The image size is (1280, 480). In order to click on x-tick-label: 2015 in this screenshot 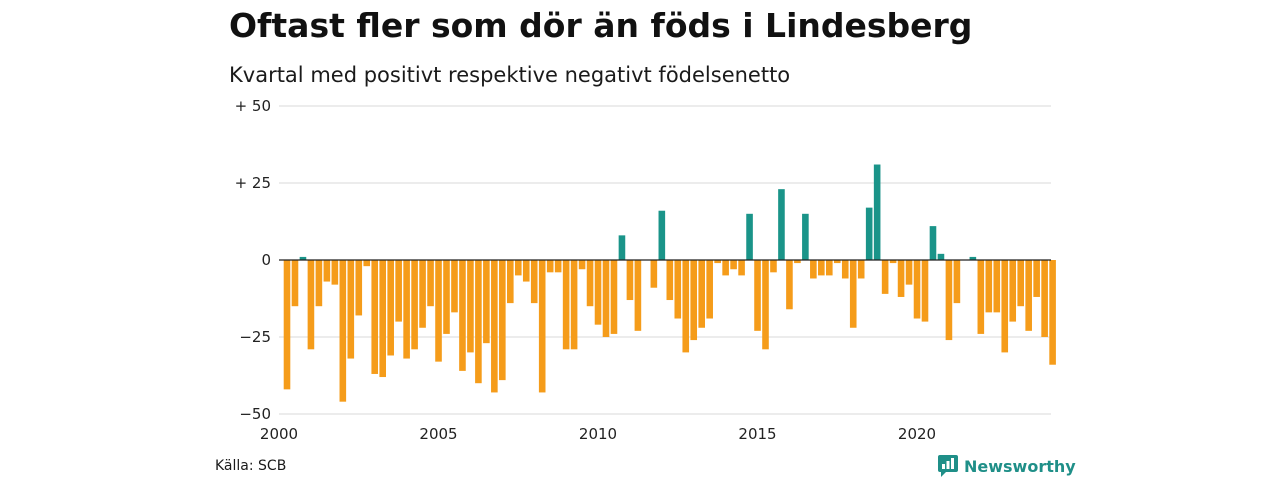, I will do `click(757, 434)`.